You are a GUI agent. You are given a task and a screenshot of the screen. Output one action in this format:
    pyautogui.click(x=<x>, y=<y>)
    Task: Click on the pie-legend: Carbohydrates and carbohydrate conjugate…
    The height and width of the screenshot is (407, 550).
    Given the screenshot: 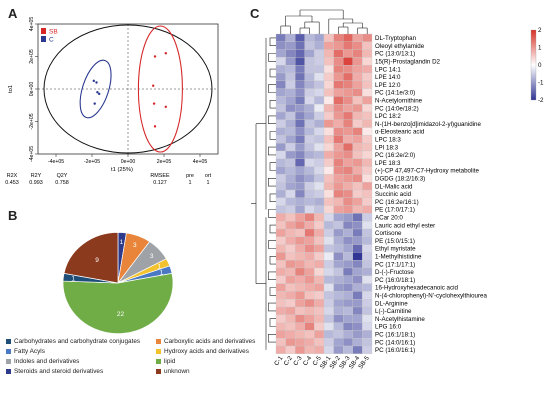 What is the action you would take?
    pyautogui.click(x=156, y=356)
    